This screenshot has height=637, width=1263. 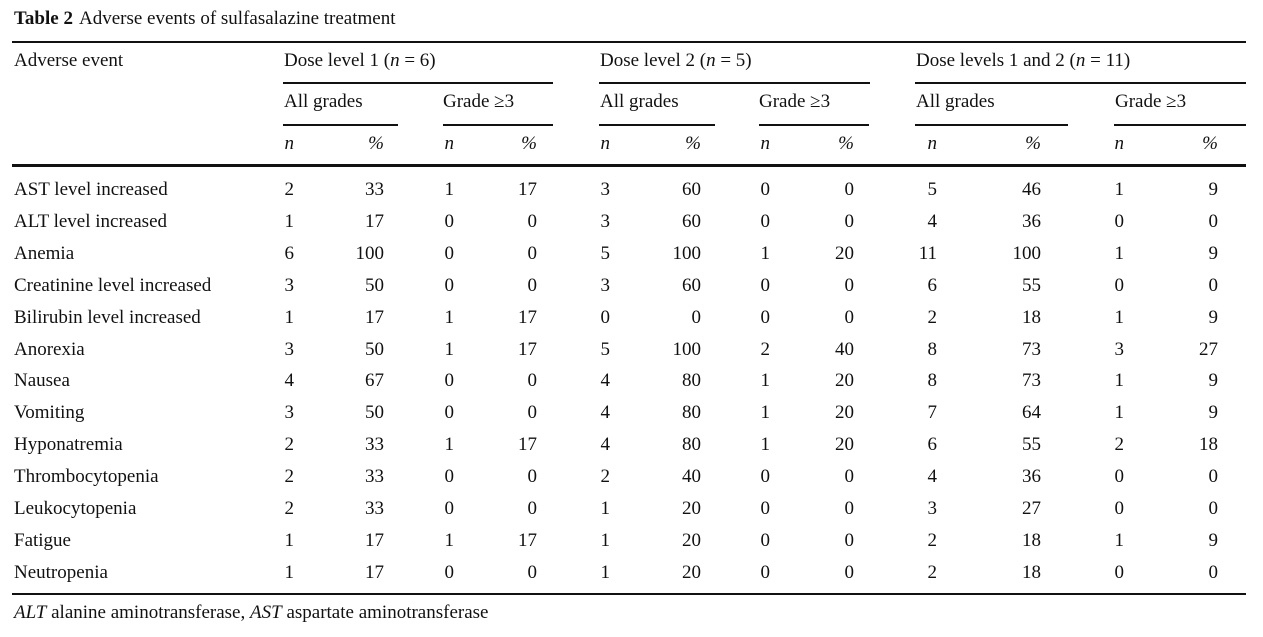 What do you see at coordinates (932, 380) in the screenshot?
I see `table-cell: 8` at bounding box center [932, 380].